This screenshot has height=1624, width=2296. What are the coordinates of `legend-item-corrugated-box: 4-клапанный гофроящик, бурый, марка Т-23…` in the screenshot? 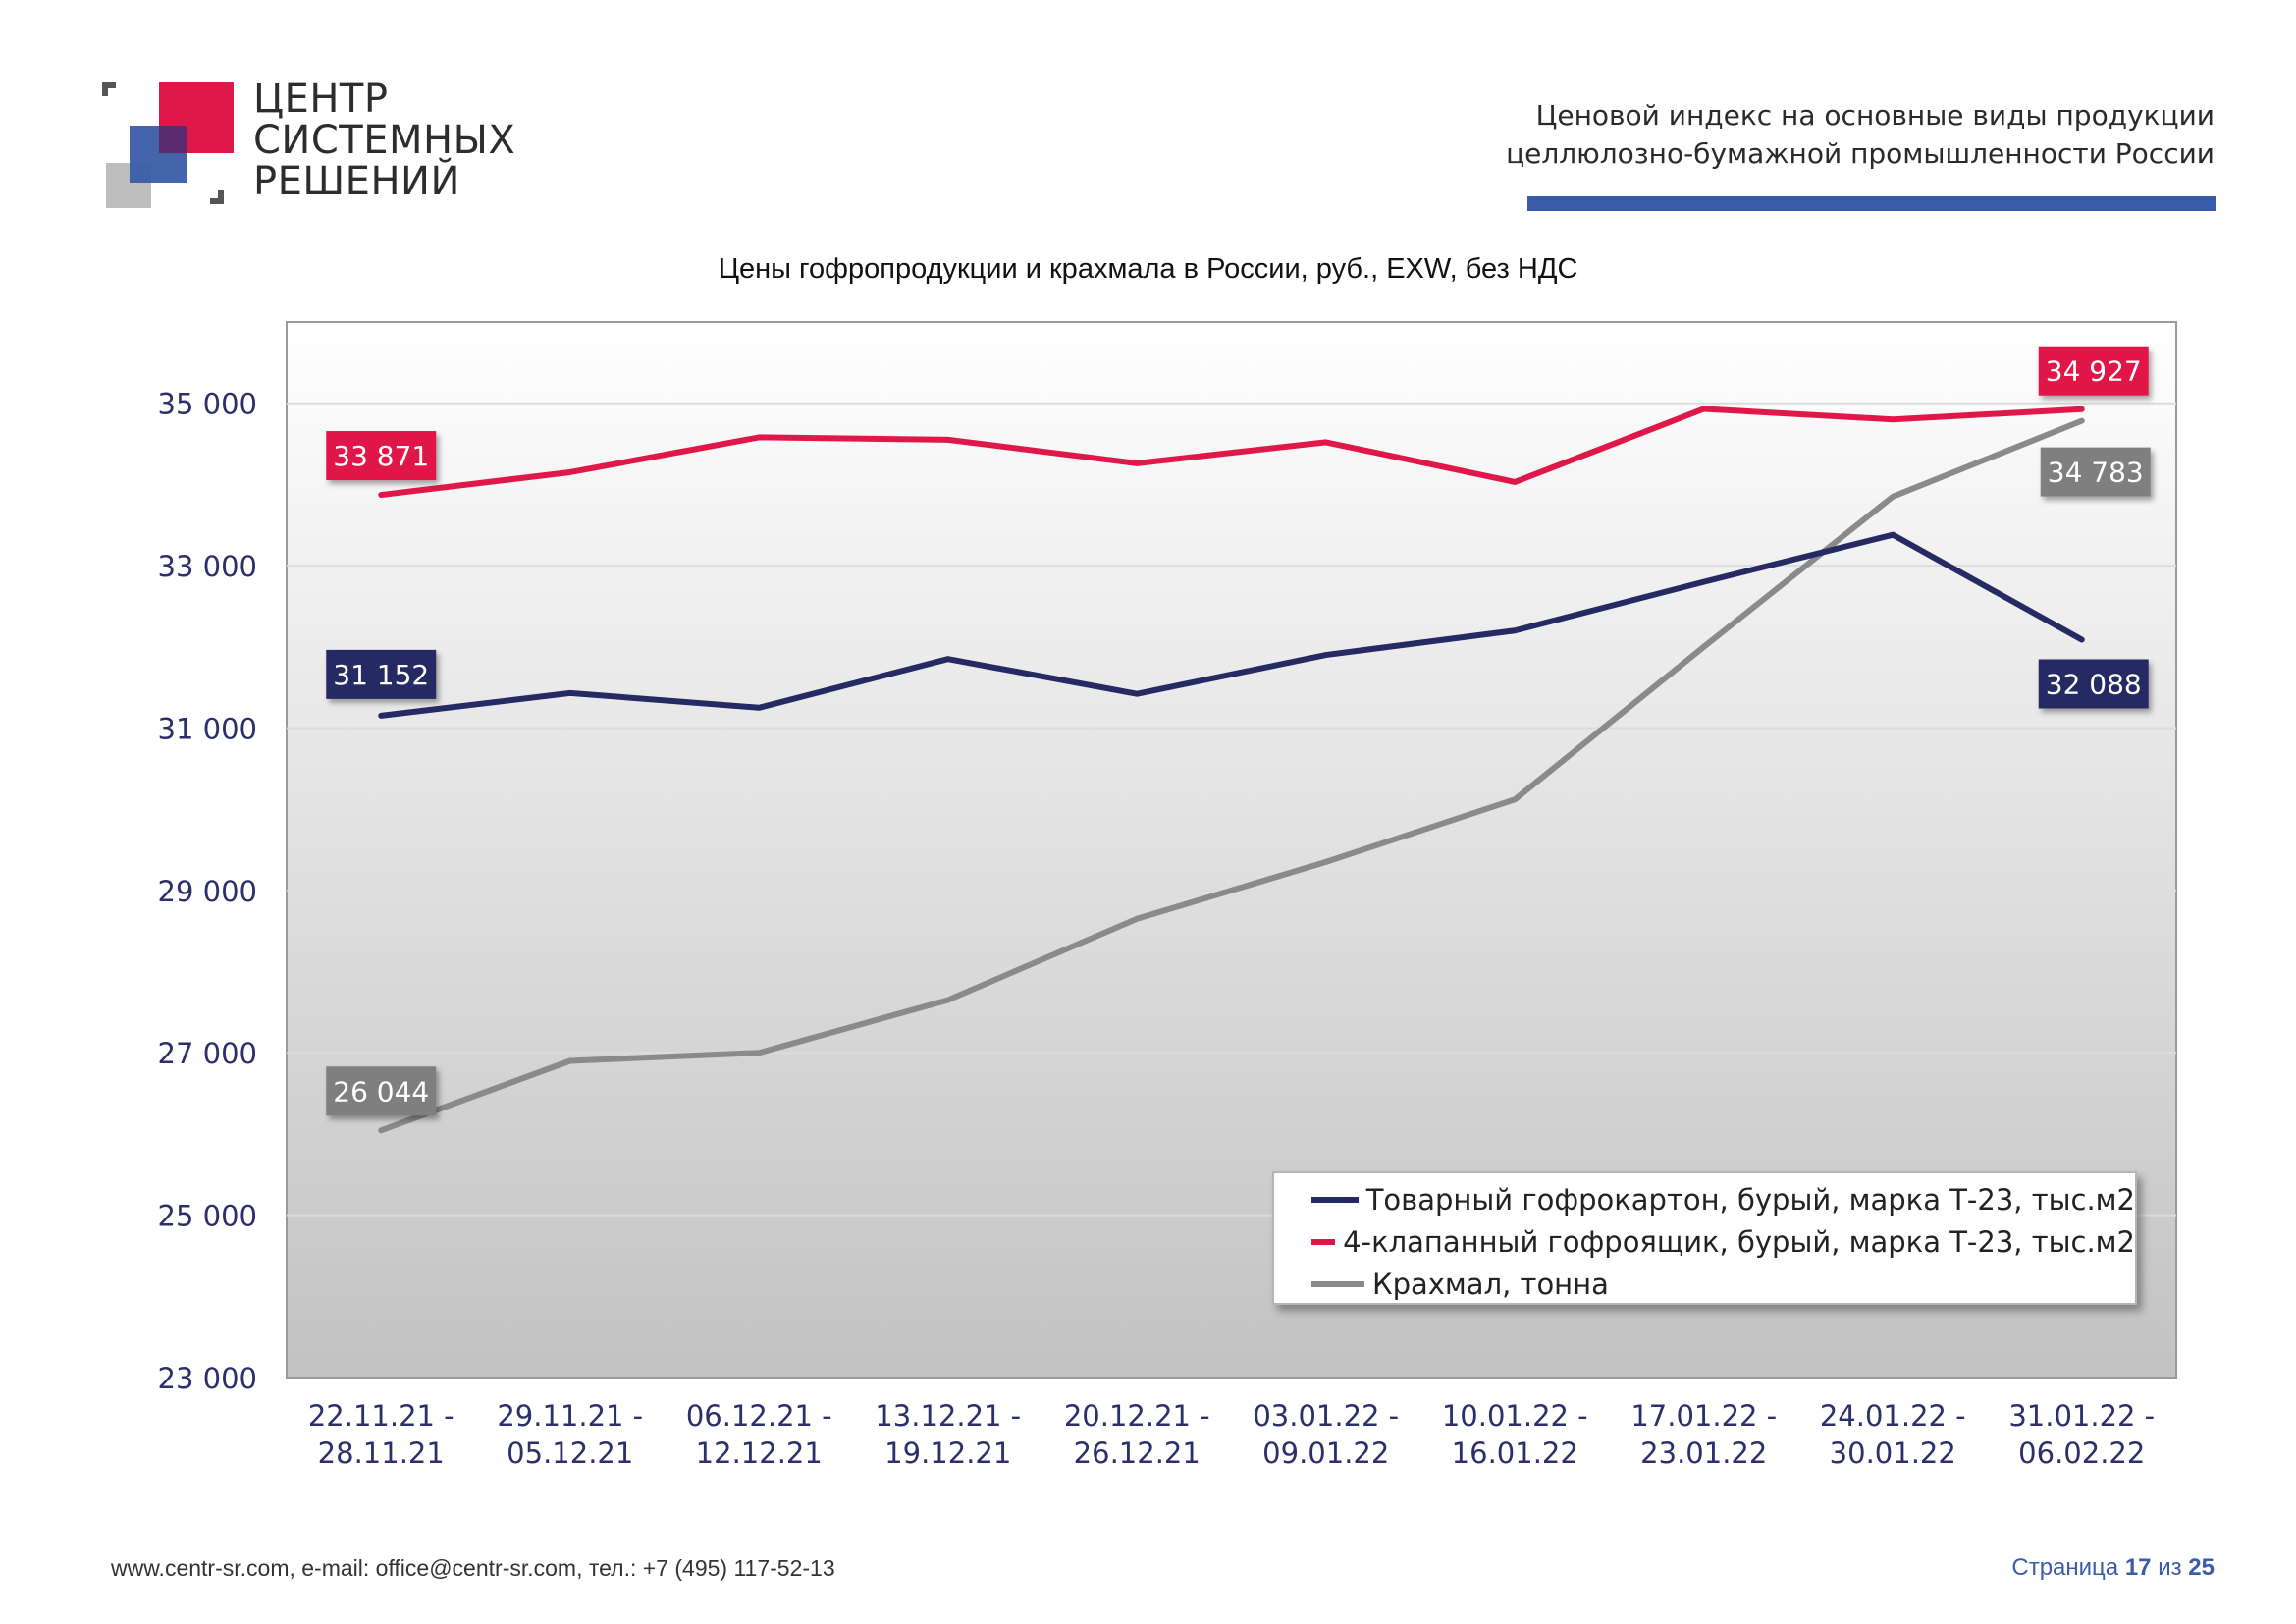 It's located at (1704, 1241).